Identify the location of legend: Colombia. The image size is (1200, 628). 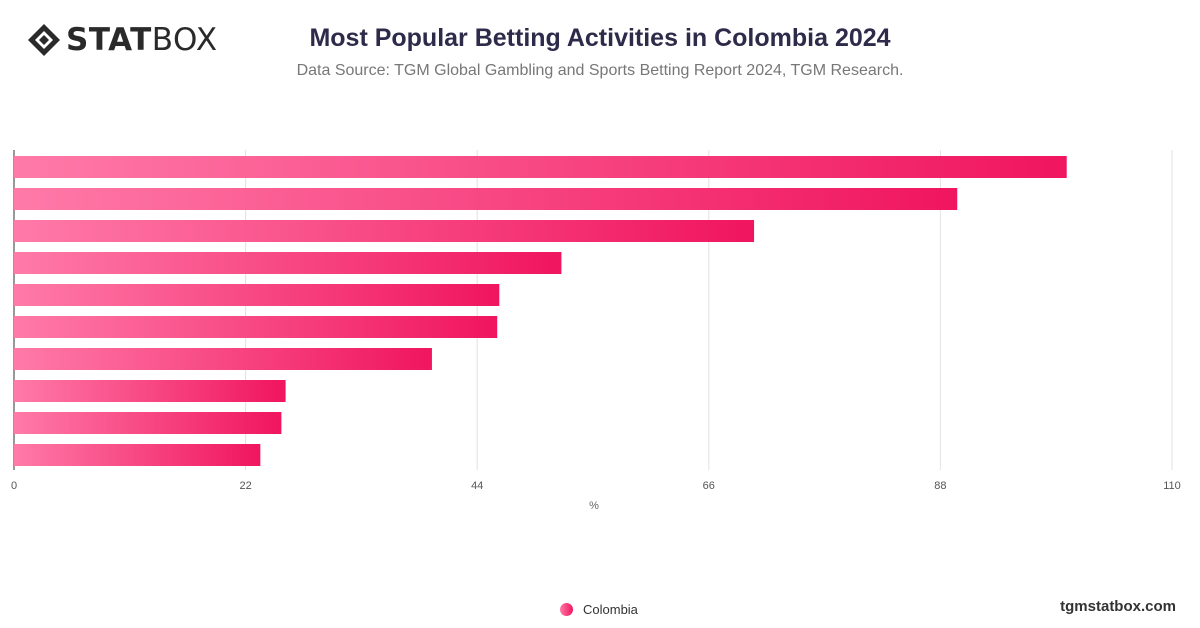
(599, 609).